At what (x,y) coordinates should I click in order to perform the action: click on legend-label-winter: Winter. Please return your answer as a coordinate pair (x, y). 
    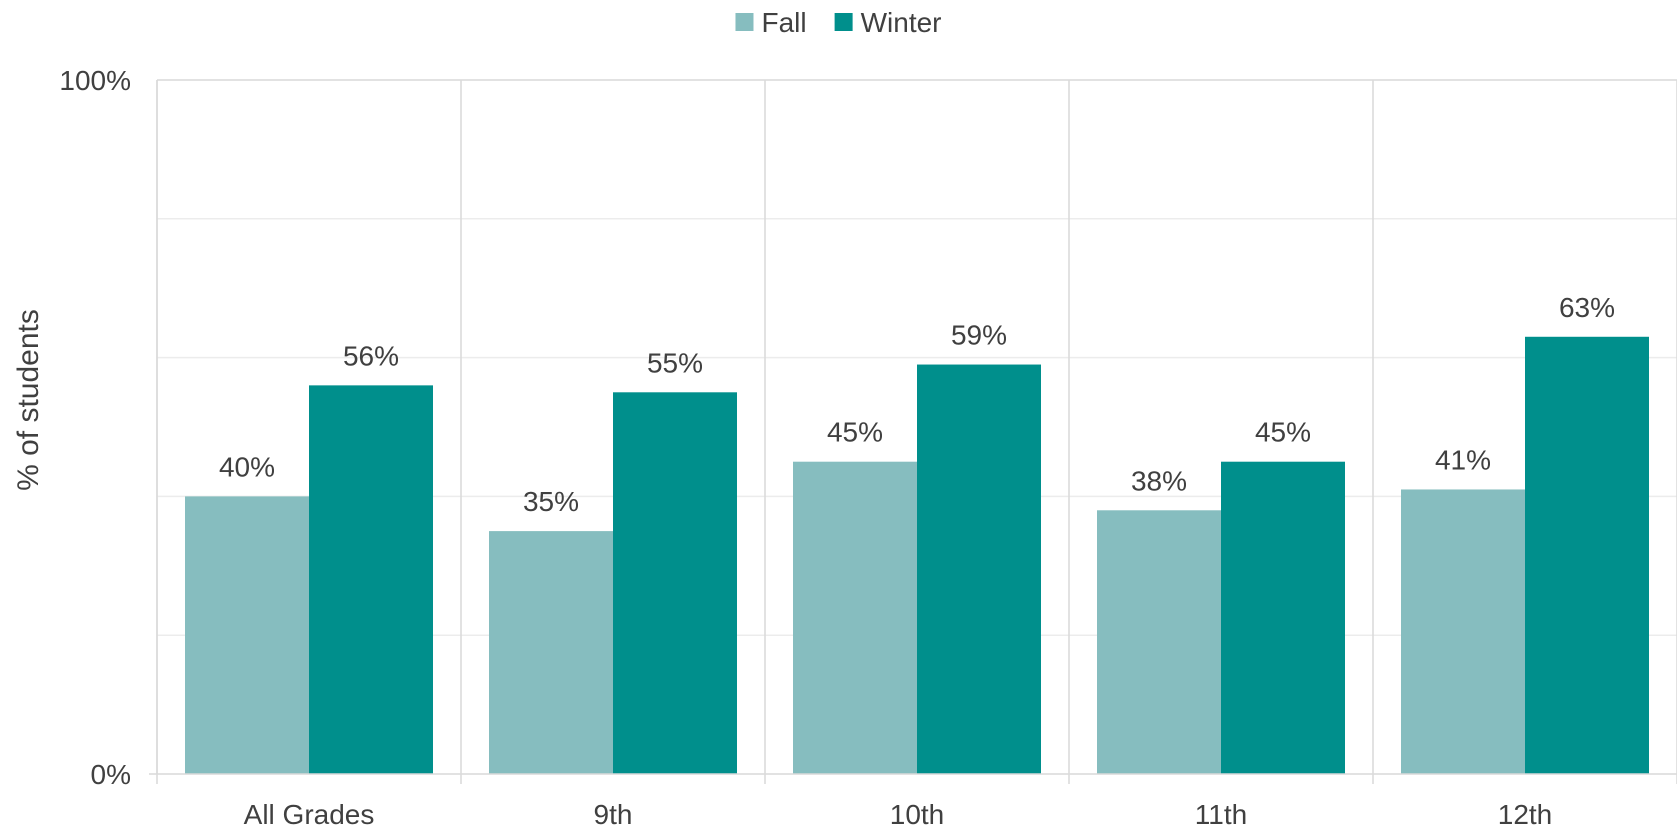
    Looking at the image, I should click on (901, 22).